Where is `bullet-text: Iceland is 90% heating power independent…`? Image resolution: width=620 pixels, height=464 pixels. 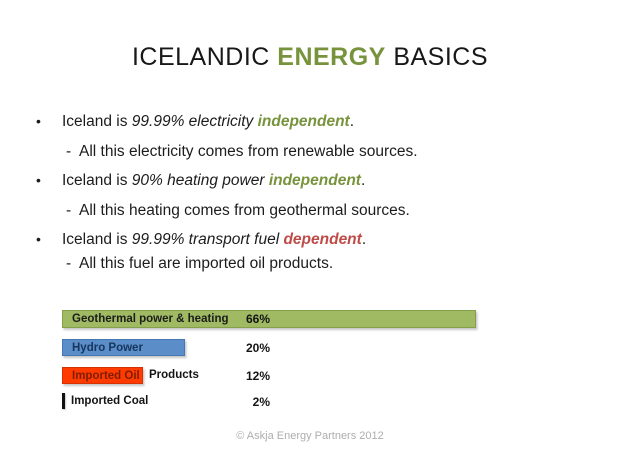 bullet-text: Iceland is 90% heating power independent… is located at coordinates (213, 180).